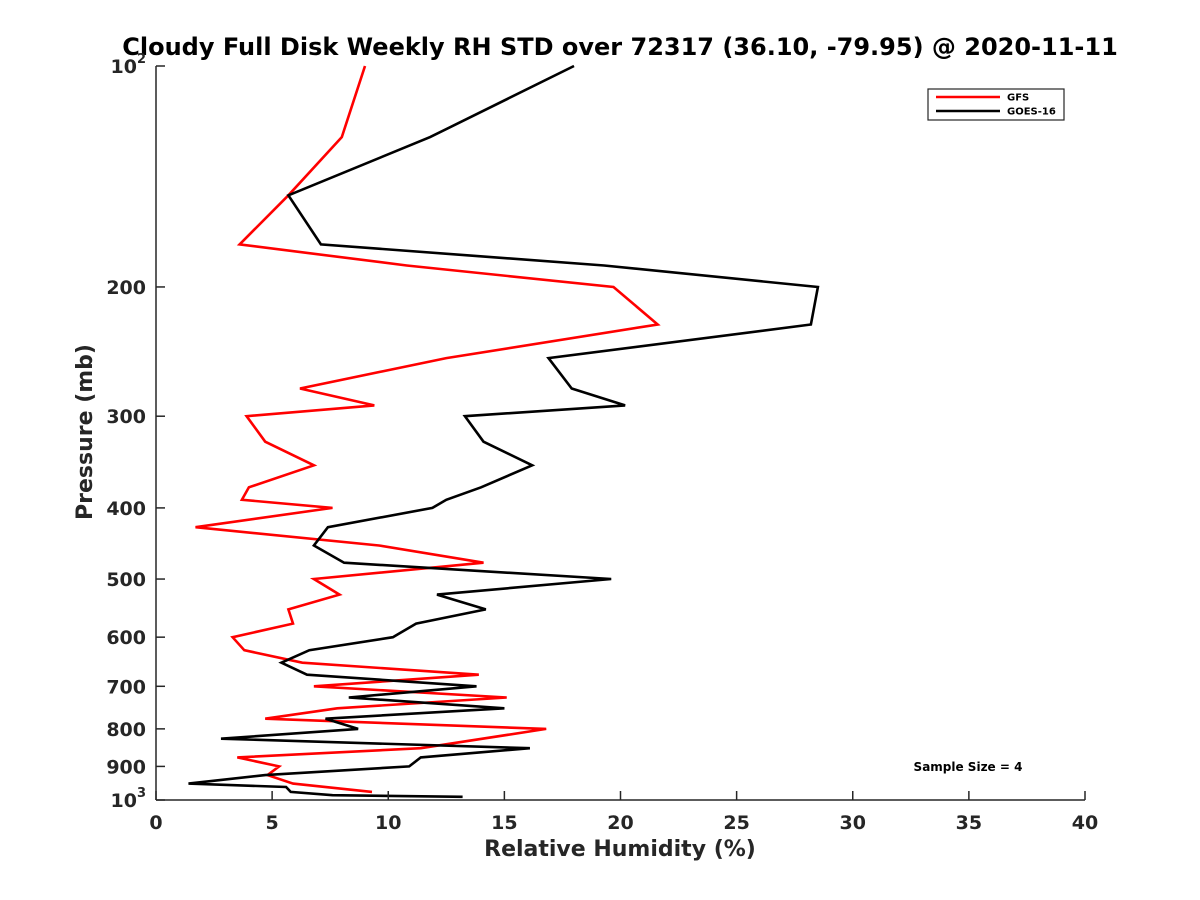 This screenshot has width=1200, height=900. I want to click on y-axis-label: Pressure (mb), so click(85, 432).